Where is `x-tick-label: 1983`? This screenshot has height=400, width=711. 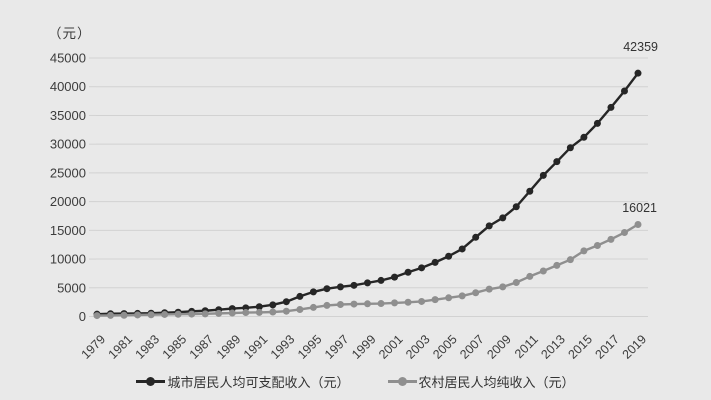 x-tick-label: 1983 is located at coordinates (148, 347).